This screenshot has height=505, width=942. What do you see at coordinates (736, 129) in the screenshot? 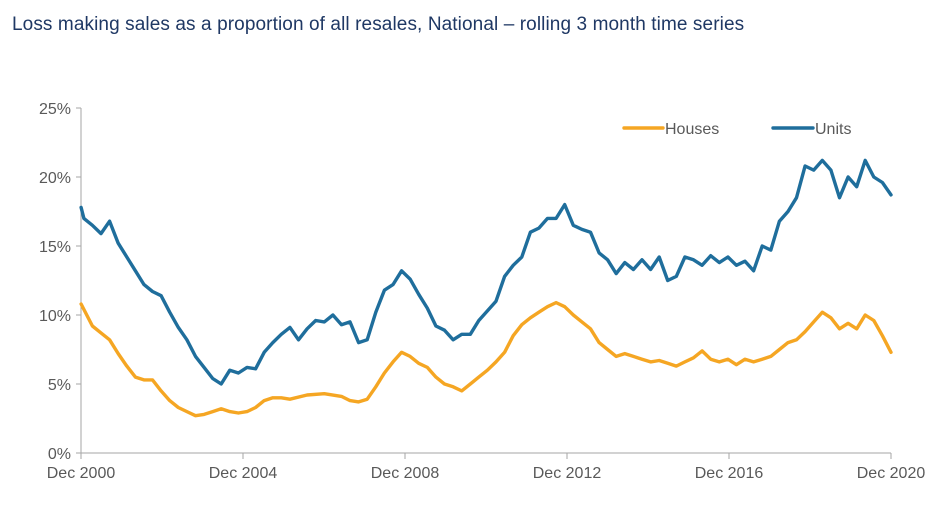
I see `legend: Houses Units` at bounding box center [736, 129].